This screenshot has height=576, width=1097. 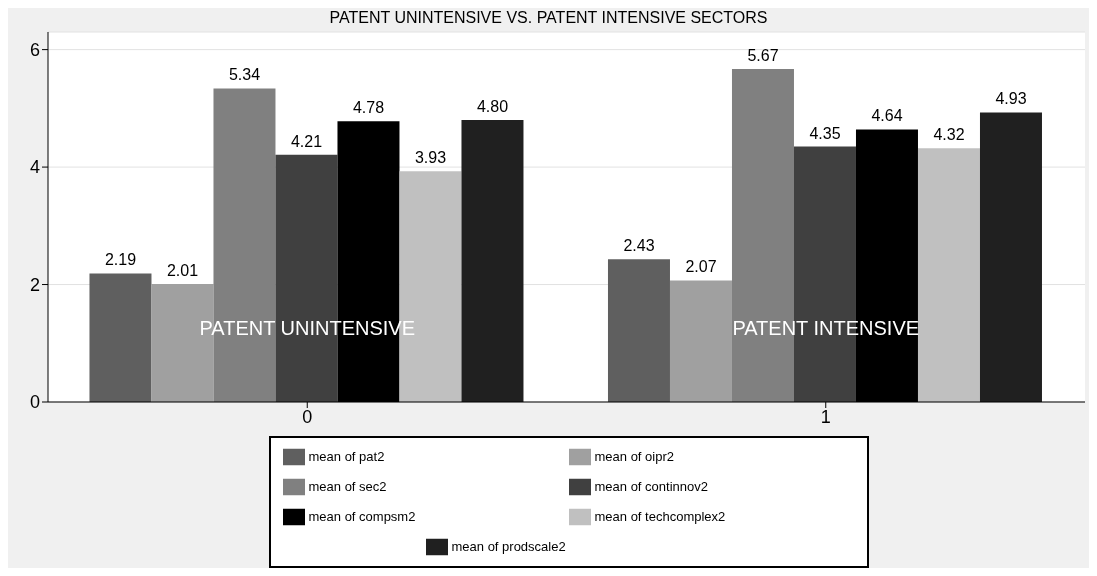 What do you see at coordinates (763, 55) in the screenshot?
I see `data-label: 5.67` at bounding box center [763, 55].